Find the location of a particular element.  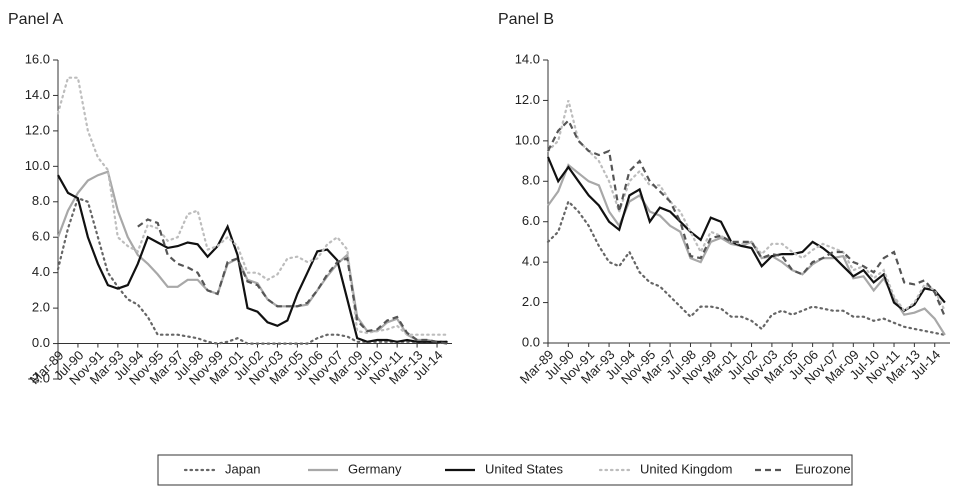

panel-title: Panel A is located at coordinates (35, 19).